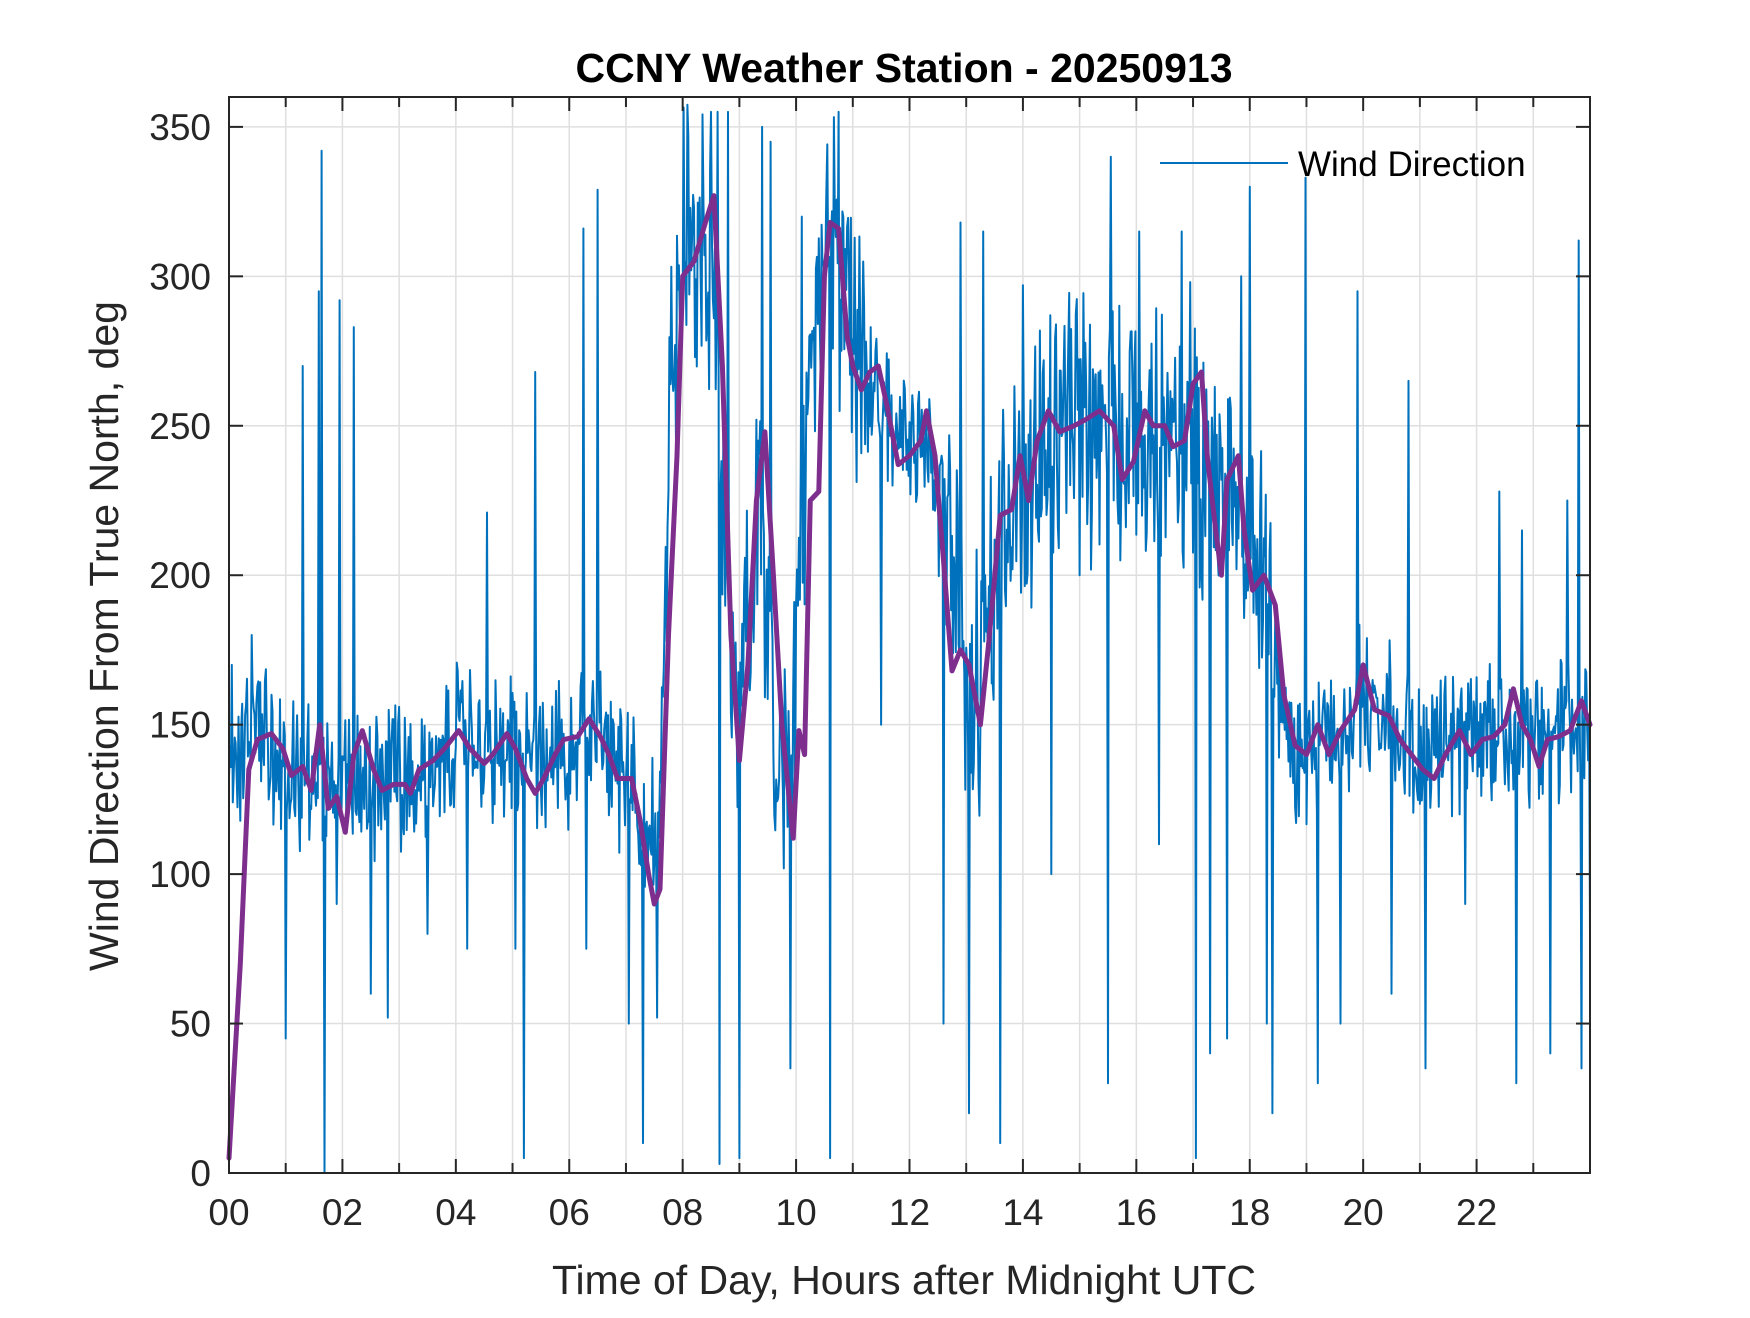 The height and width of the screenshot is (1318, 1750). Describe the element at coordinates (180, 426) in the screenshot. I see `y-tick-label: 250` at that location.